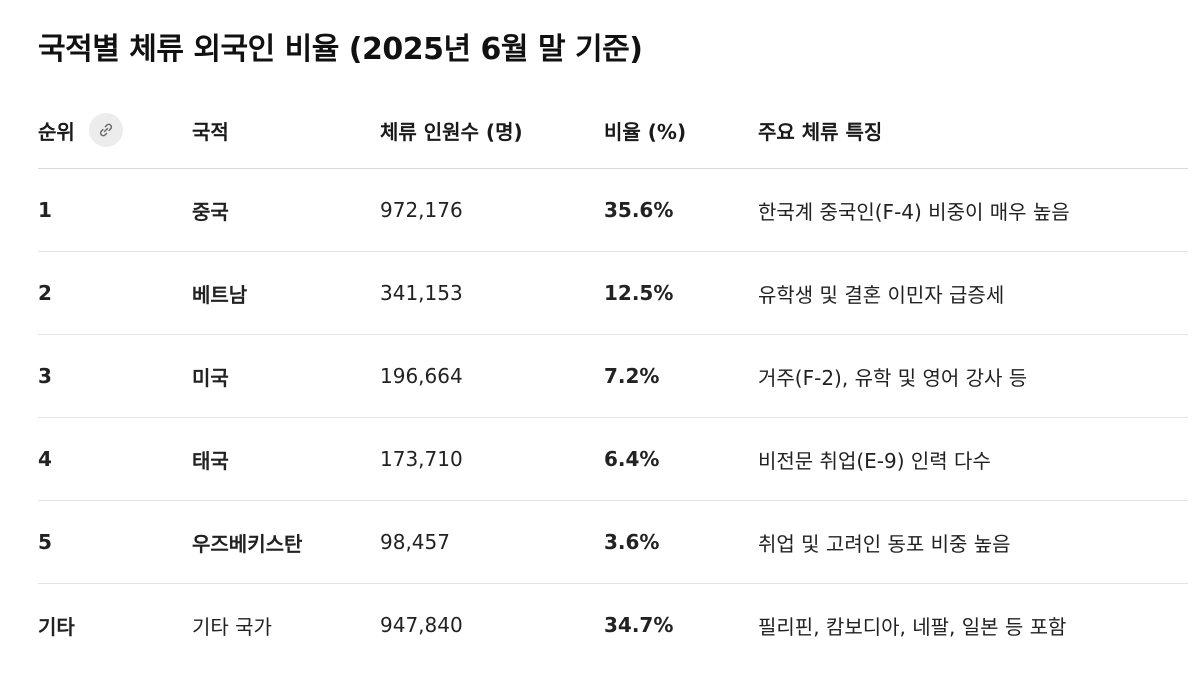  I want to click on table-row: 5 우즈베키스탄 98,457 3.6% 취업 및 고려인 동포 비중 높음, so click(613, 542).